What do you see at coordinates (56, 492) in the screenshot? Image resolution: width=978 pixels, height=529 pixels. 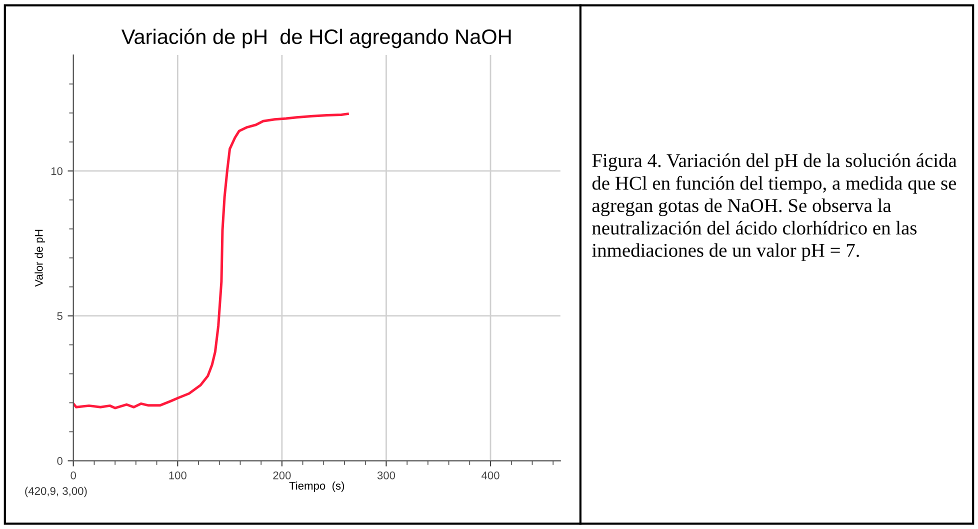 I see `text: (420,9, 3,00)` at bounding box center [56, 492].